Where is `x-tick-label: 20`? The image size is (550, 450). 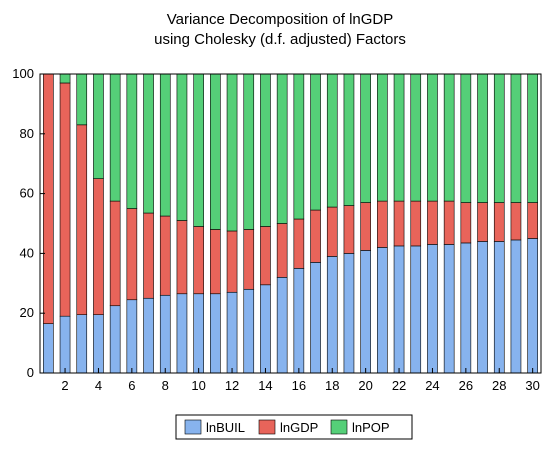 x-tick-label: 20 is located at coordinates (365, 385).